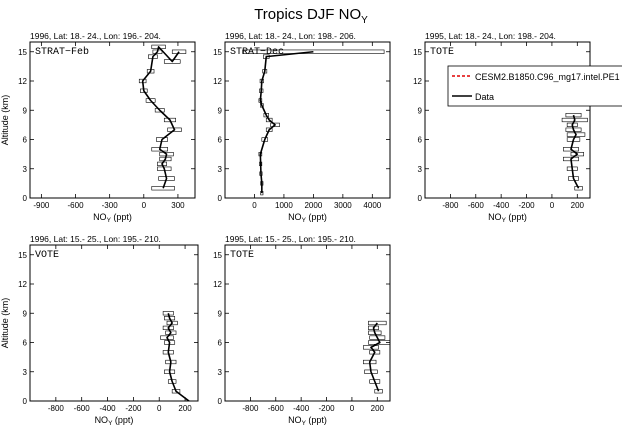  I want to click on x-tick-label: -200, so click(133, 408).